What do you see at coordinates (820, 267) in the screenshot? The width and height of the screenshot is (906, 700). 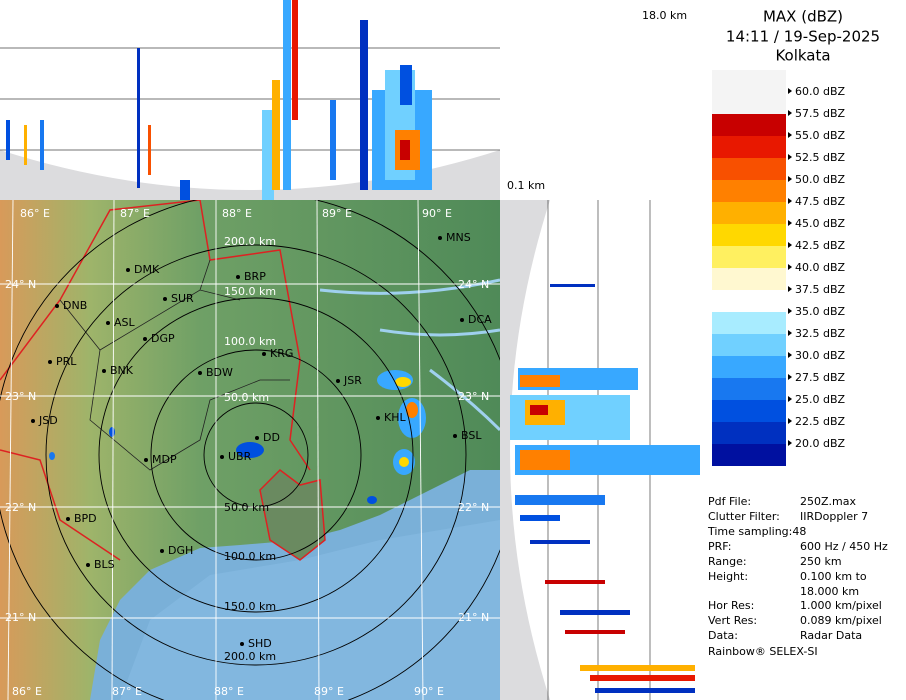 I see `legend-label: 40.0 dBZ` at bounding box center [820, 267].